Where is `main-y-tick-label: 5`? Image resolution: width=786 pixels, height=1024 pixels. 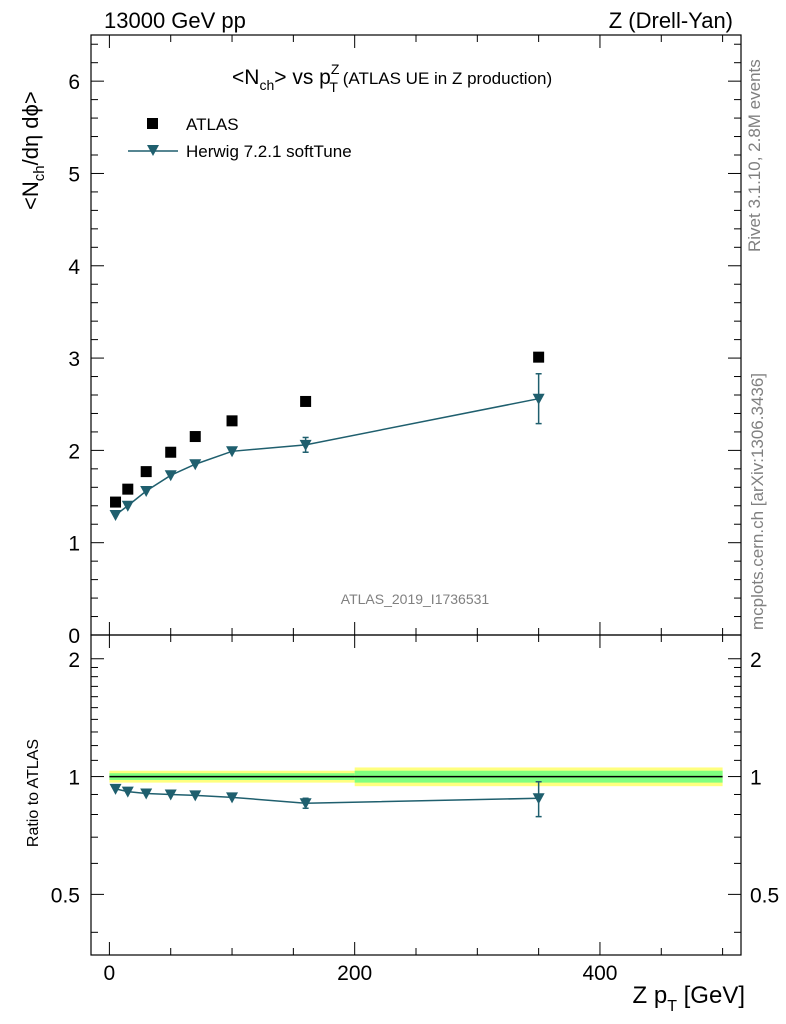 main-y-tick-label: 5 is located at coordinates (74, 174).